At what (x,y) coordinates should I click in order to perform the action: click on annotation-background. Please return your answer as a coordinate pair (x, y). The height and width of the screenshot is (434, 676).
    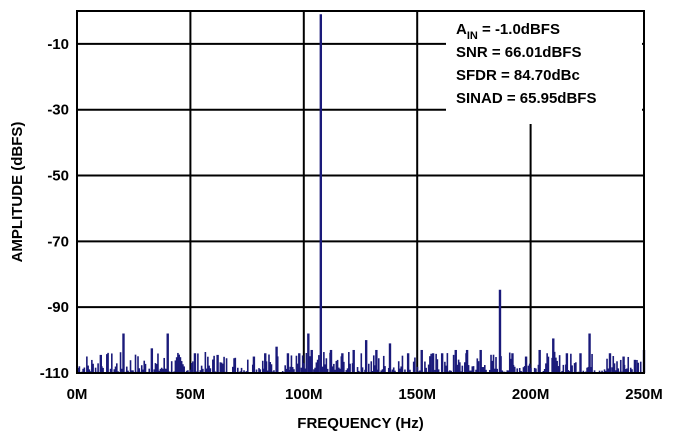
    Looking at the image, I should click on (544, 68).